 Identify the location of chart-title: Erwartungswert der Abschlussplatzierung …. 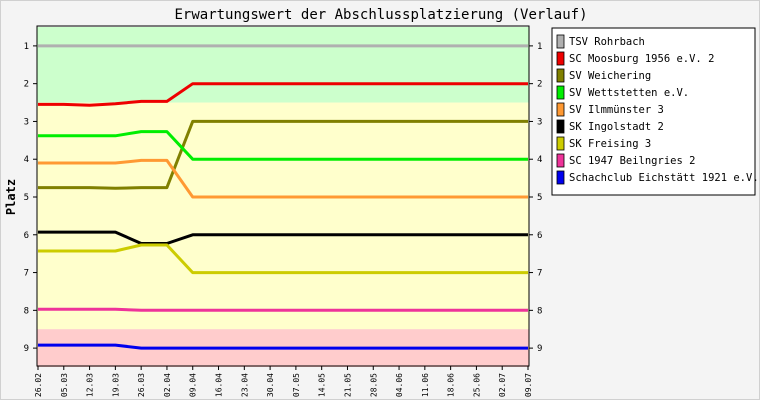
(380, 15).